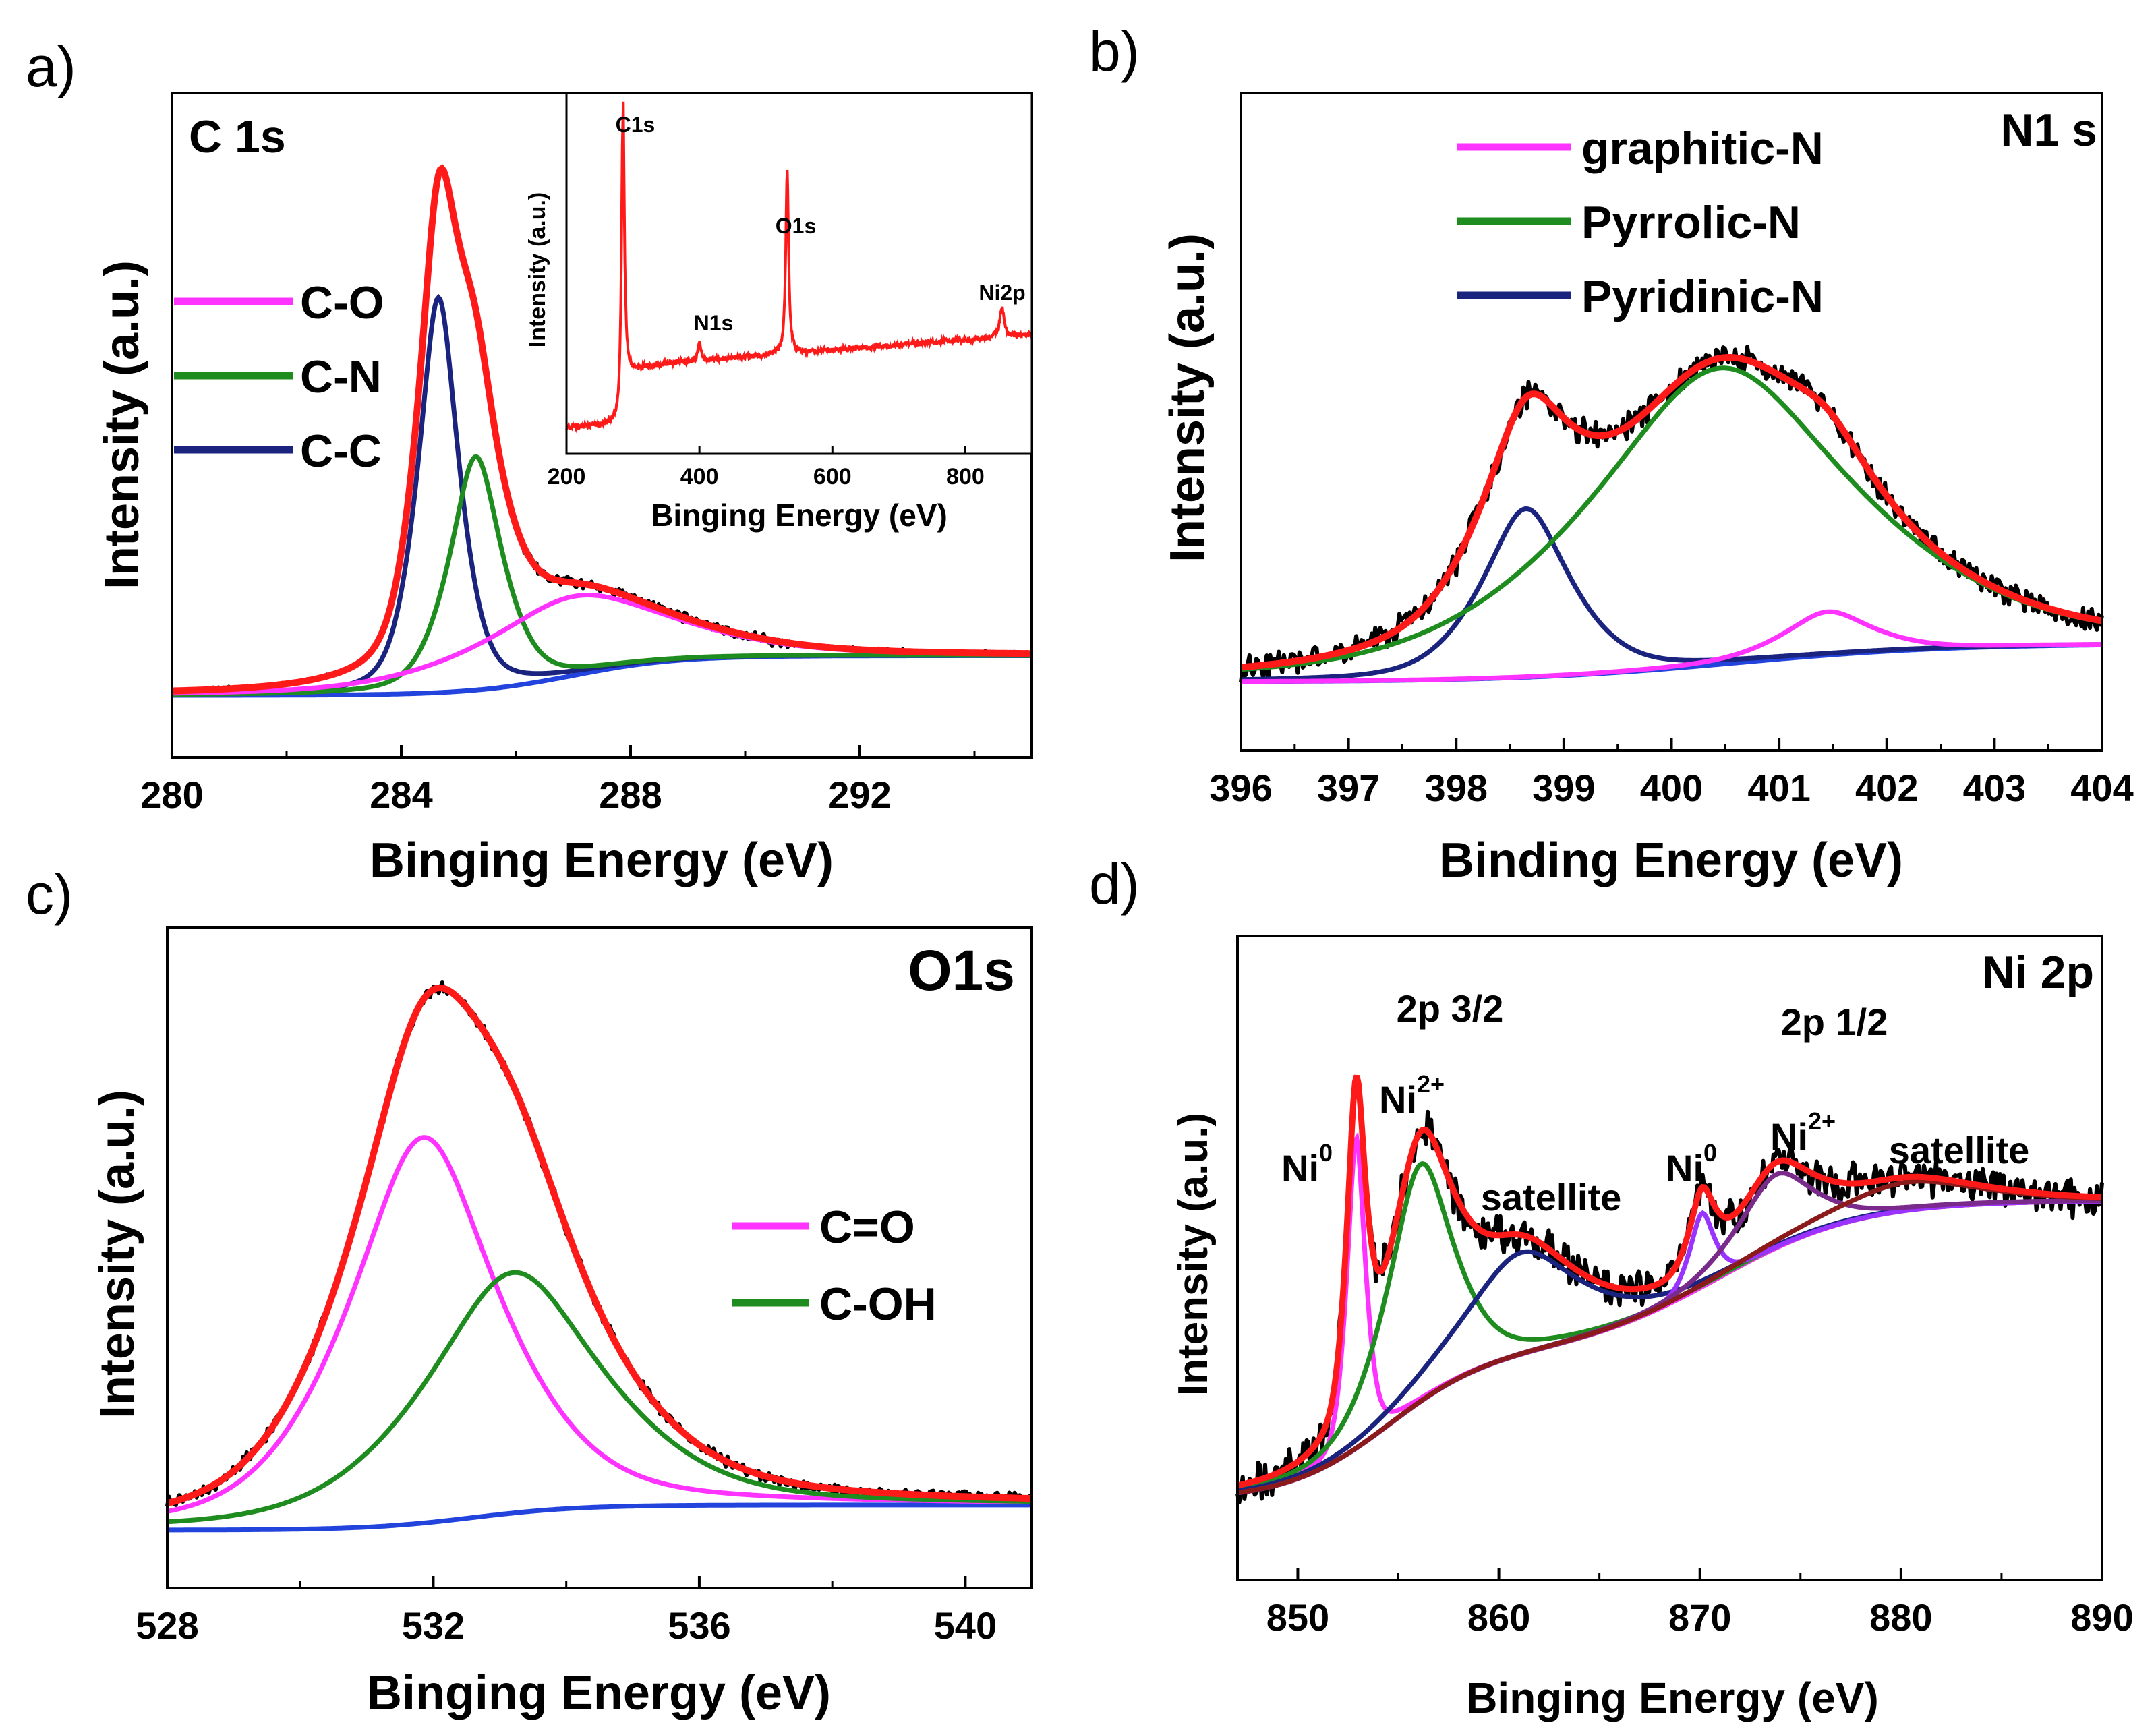 The width and height of the screenshot is (2156, 1733). I want to click on panel-b-plot, so click(1671, 514).